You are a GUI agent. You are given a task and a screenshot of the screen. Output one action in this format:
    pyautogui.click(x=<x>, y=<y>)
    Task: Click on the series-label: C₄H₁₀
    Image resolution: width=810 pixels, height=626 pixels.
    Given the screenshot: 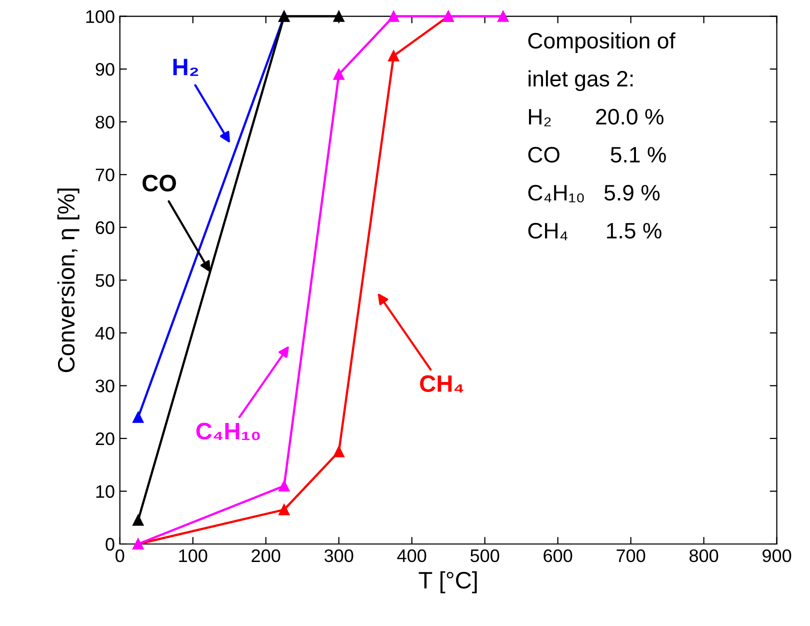 What is the action you would take?
    pyautogui.click(x=228, y=431)
    